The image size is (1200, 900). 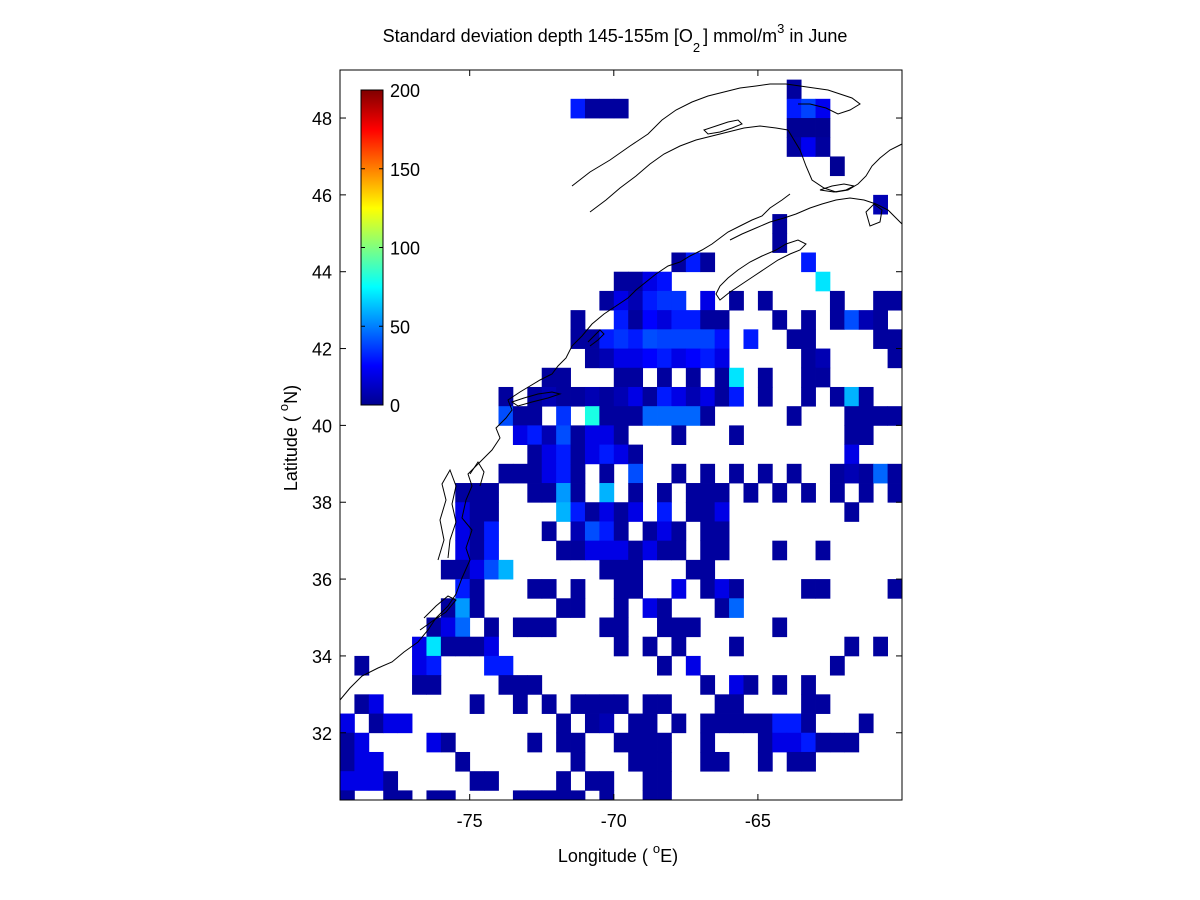 What do you see at coordinates (758, 821) in the screenshot?
I see `x-tick-label: -65` at bounding box center [758, 821].